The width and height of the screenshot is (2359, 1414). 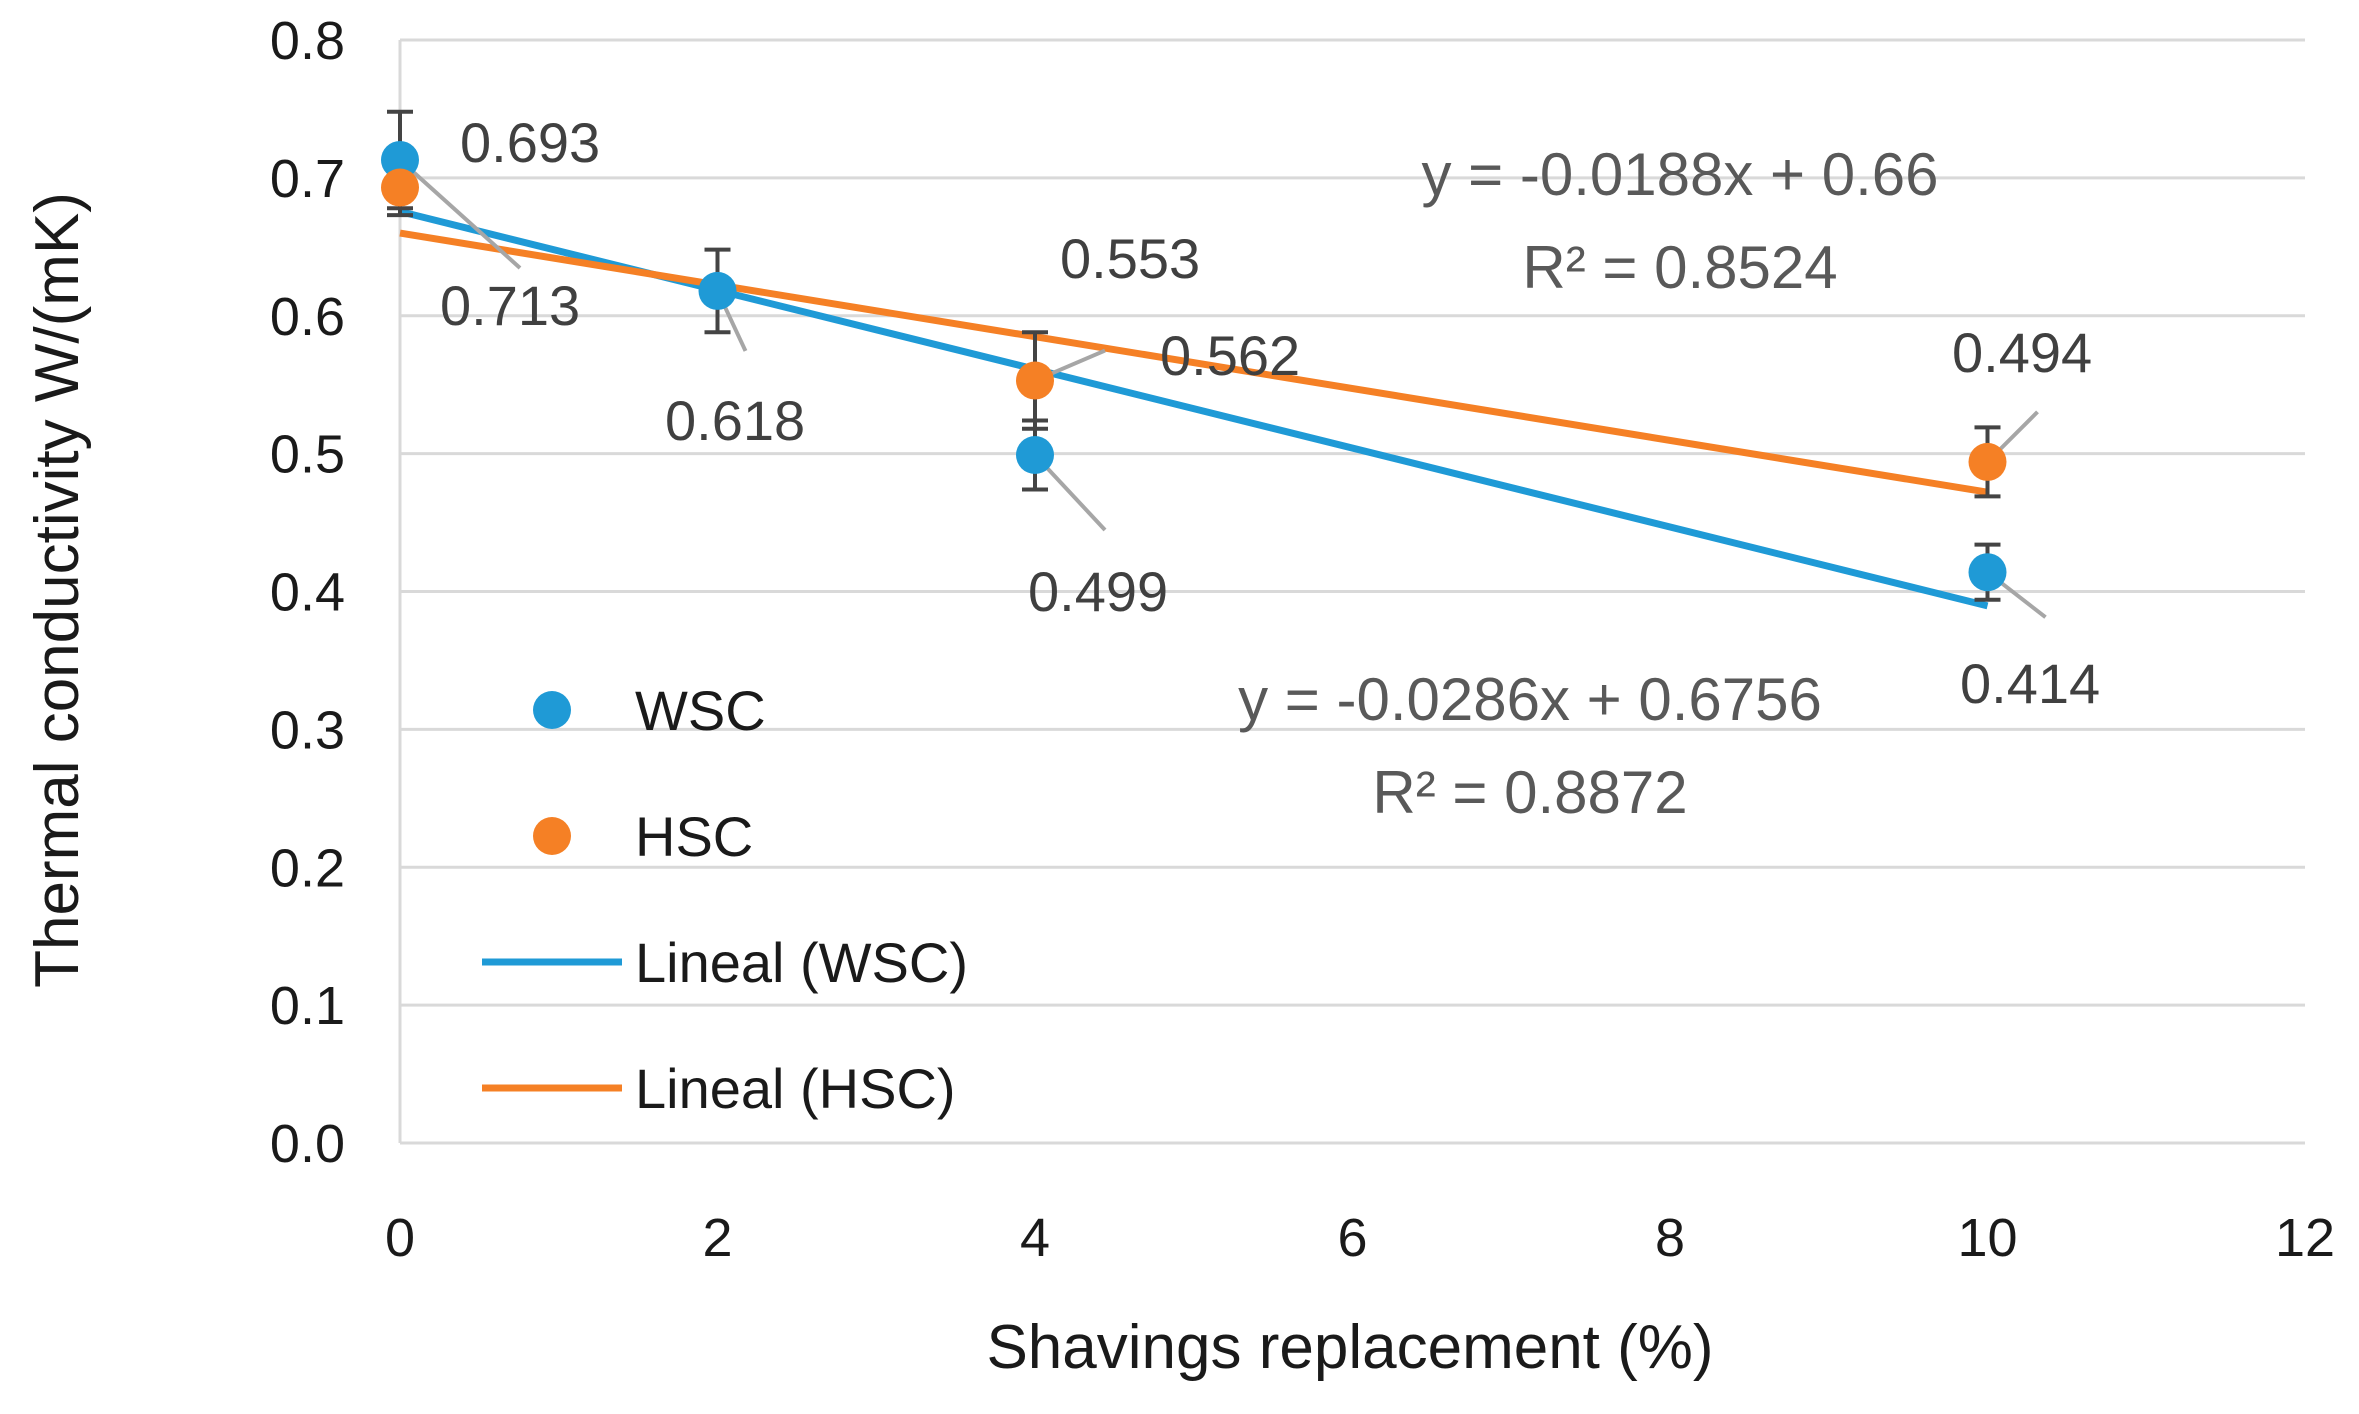 What do you see at coordinates (1349, 1347) in the screenshot?
I see `x-axis-title: Shavings replacement (%)` at bounding box center [1349, 1347].